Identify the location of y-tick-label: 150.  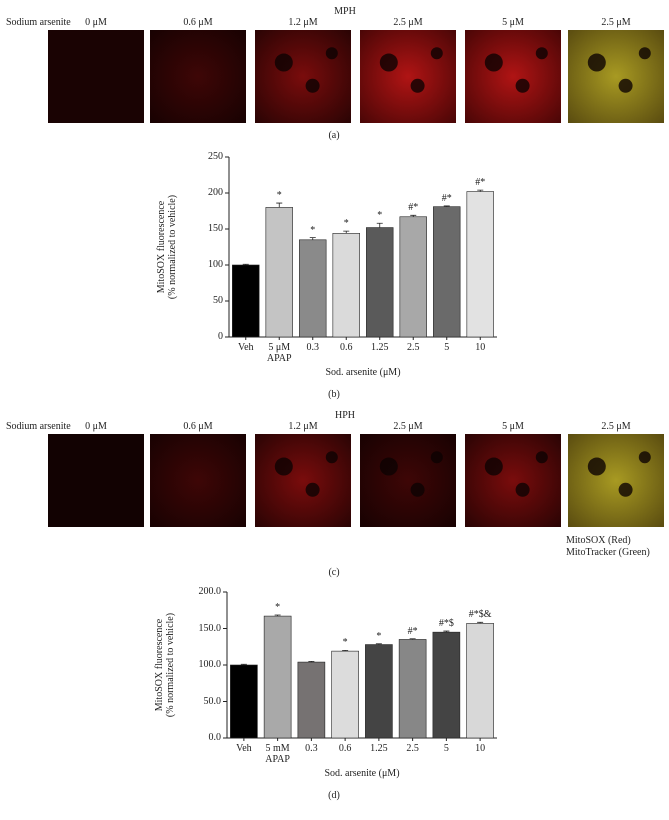
(215, 228).